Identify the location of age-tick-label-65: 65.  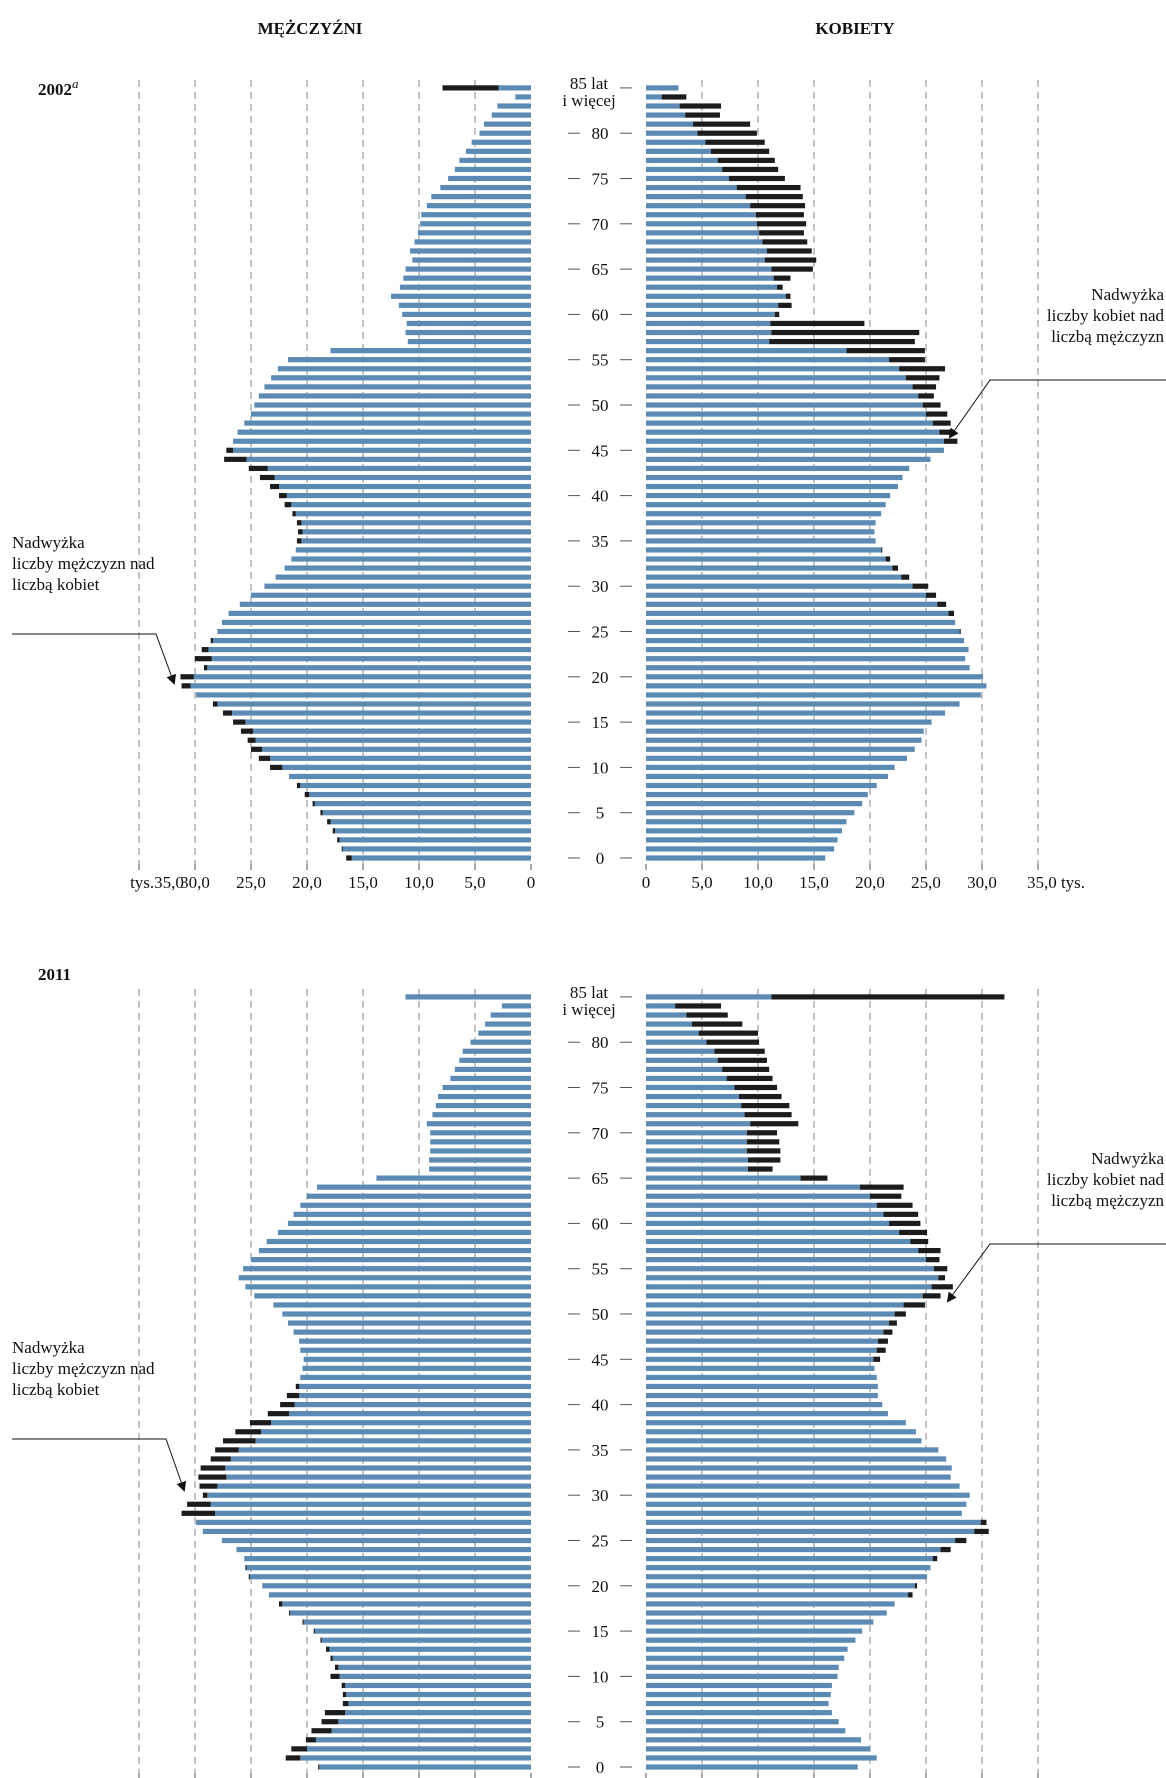
(600, 1178).